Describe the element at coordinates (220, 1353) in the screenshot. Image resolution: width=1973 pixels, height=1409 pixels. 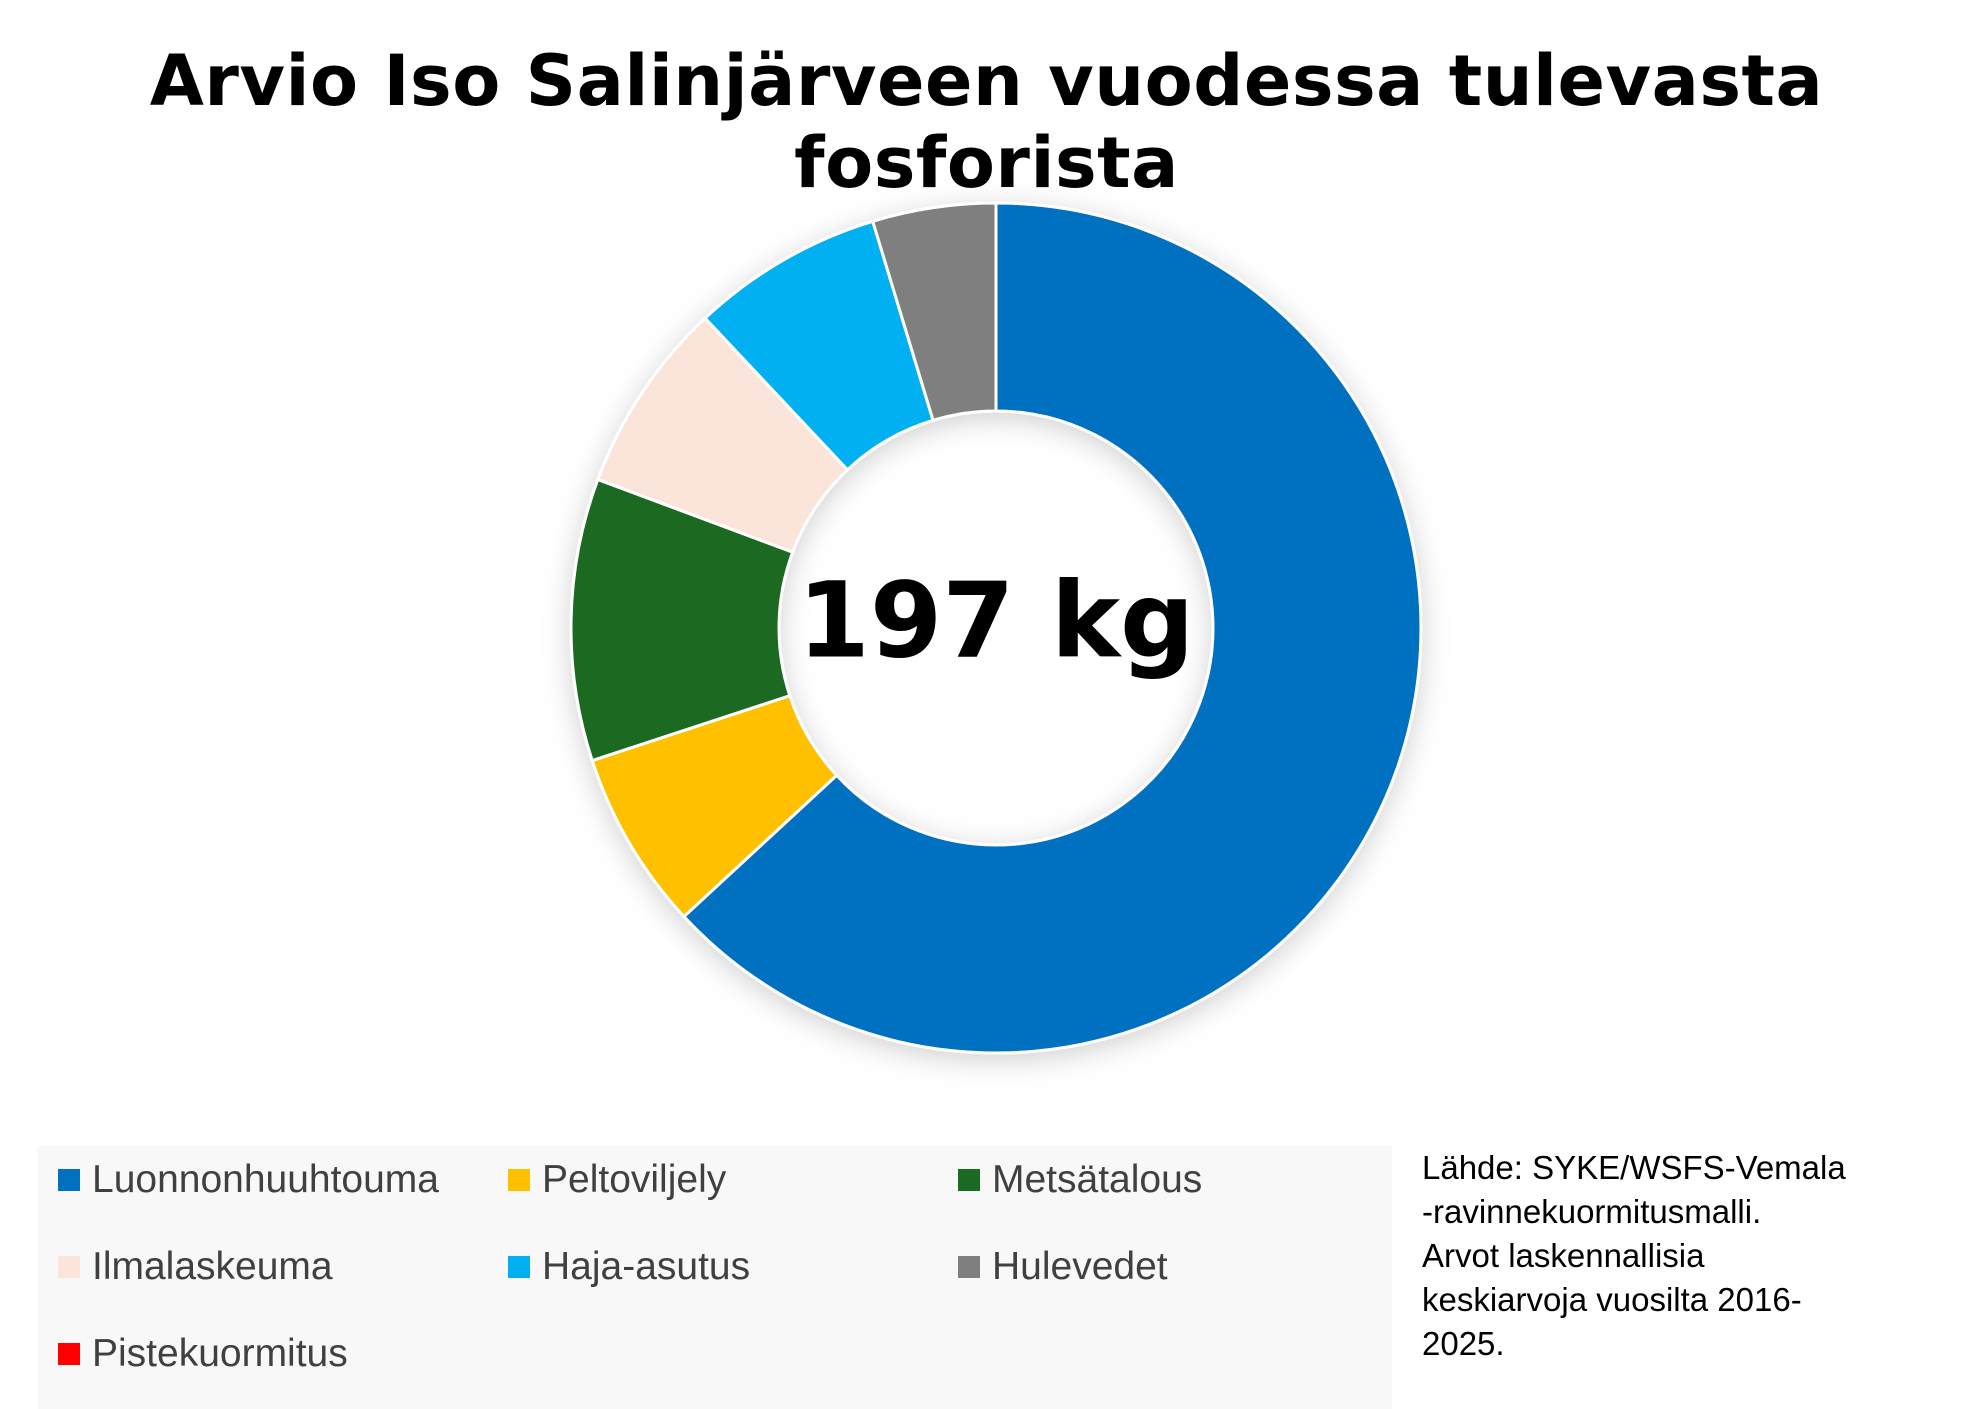
I see `legend-label: Pistekuormitus` at that location.